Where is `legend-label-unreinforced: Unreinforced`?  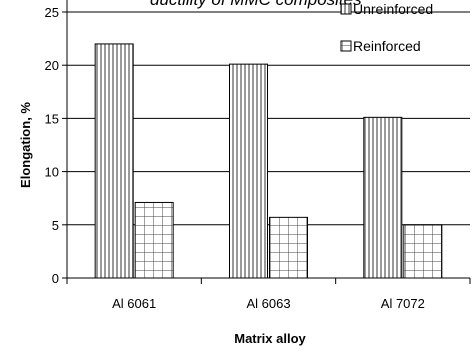
legend-label-unreinforced: Unreinforced is located at coordinates (393, 9).